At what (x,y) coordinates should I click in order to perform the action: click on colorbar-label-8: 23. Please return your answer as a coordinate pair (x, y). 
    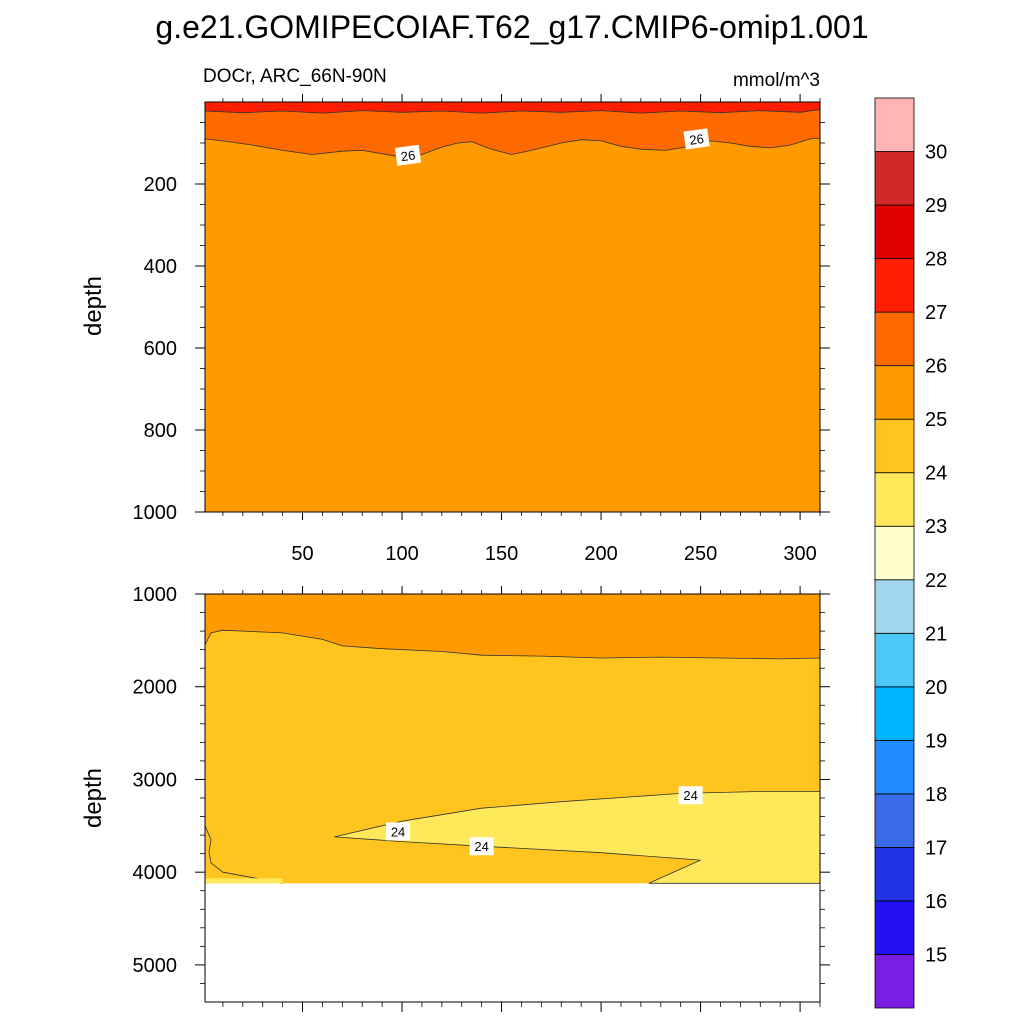
    Looking at the image, I should click on (936, 527).